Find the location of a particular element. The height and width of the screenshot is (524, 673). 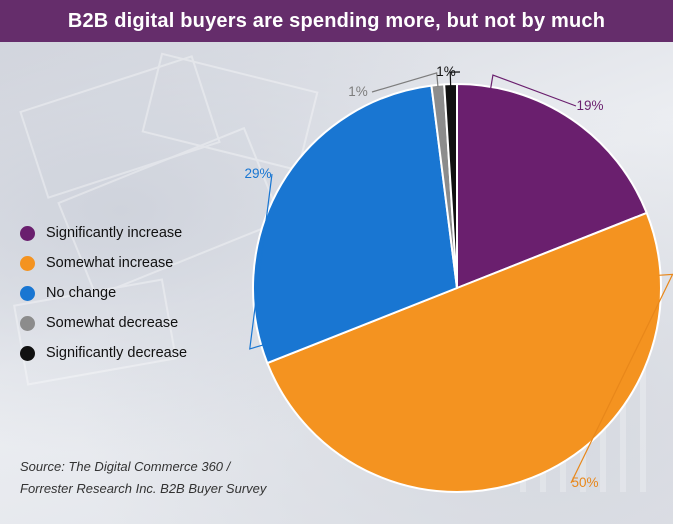

pie-slice-significantly-increase is located at coordinates (552, 186).